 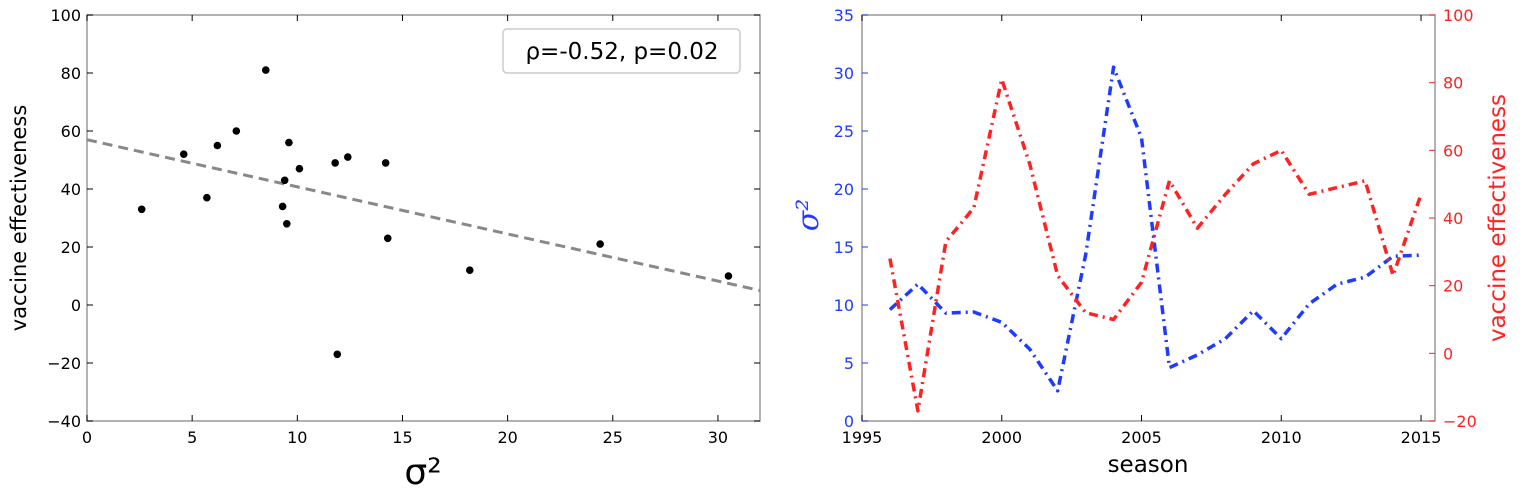 What do you see at coordinates (19, 218) in the screenshot?
I see `scatter-y-axis-label: vaccine effectiveness` at bounding box center [19, 218].